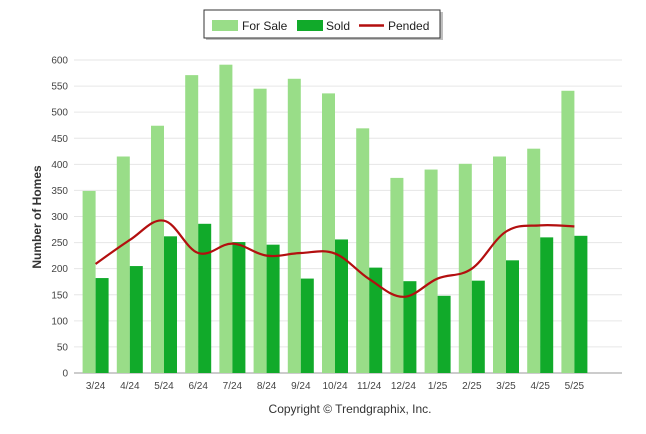  What do you see at coordinates (65, 374) in the screenshot?
I see `y-tick-label: 0` at bounding box center [65, 374].